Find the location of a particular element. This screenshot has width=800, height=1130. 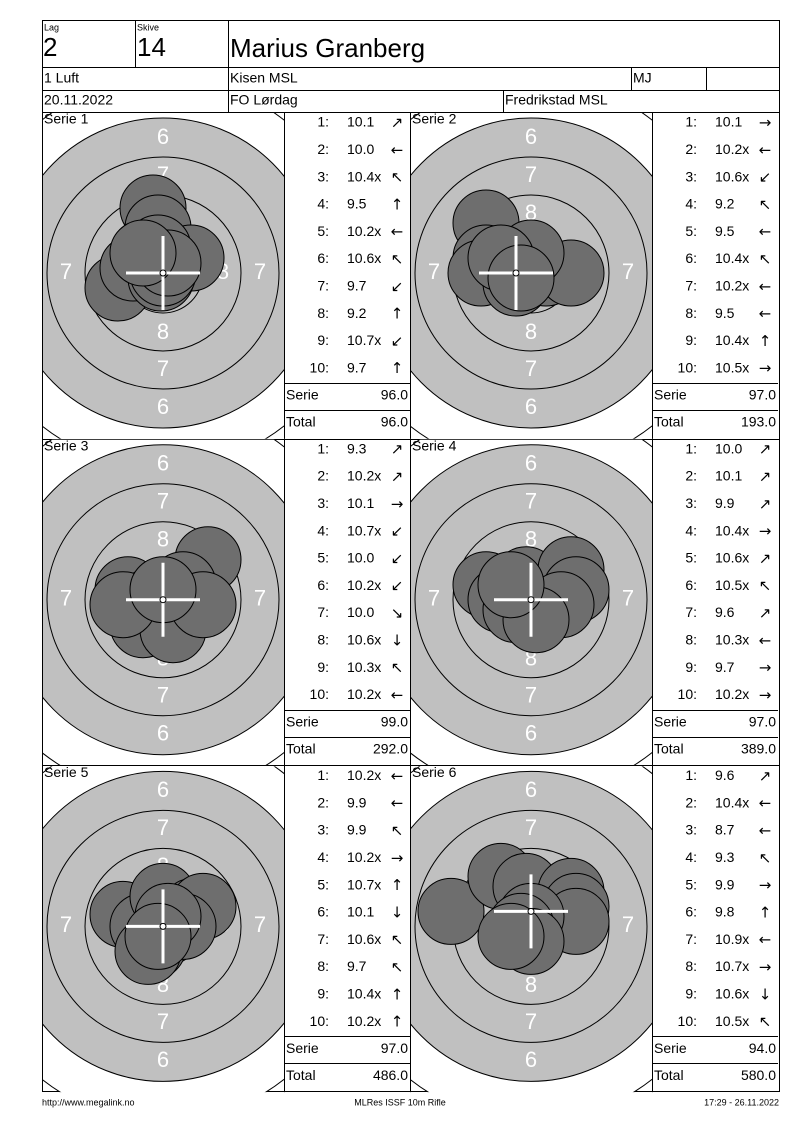

serie-value: 96.0 is located at coordinates (394, 395).